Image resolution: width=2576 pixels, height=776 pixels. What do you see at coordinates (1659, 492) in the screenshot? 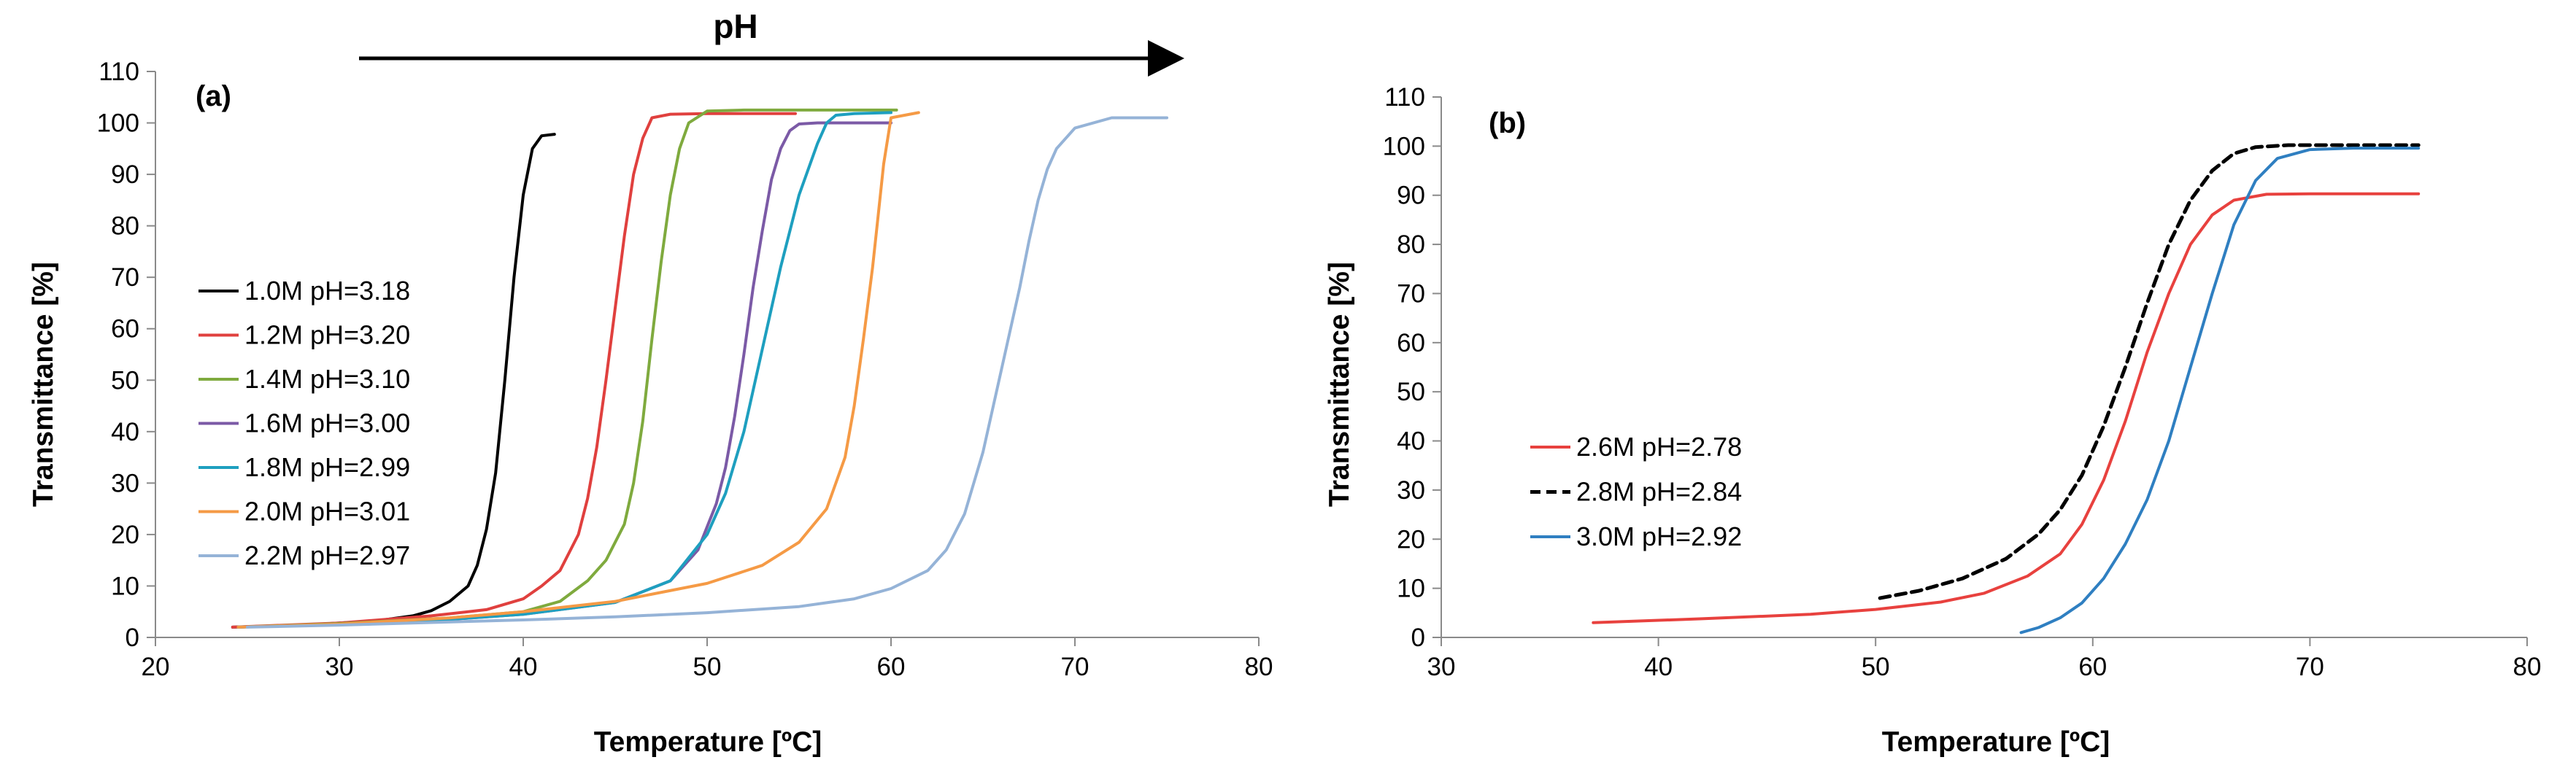
I see `legend-label: 2.8M pH=2.84` at bounding box center [1659, 492].